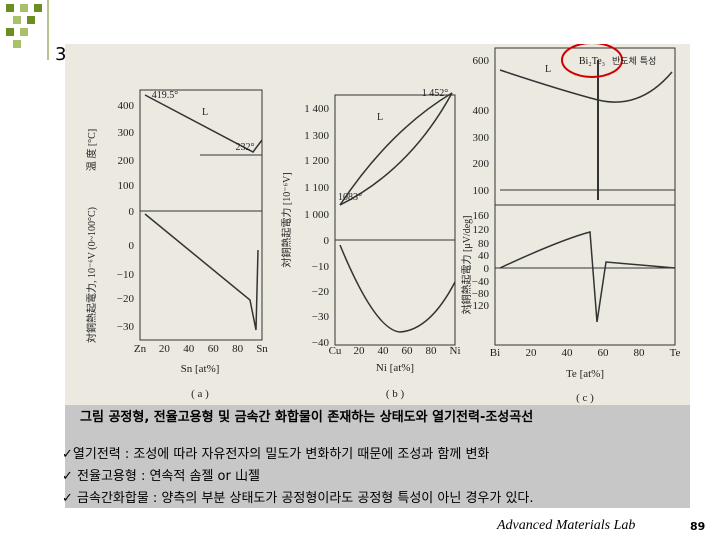 Image resolution: width=720 pixels, height=540 pixels. I want to click on x-axis-label: Ni [at%], so click(395, 368).